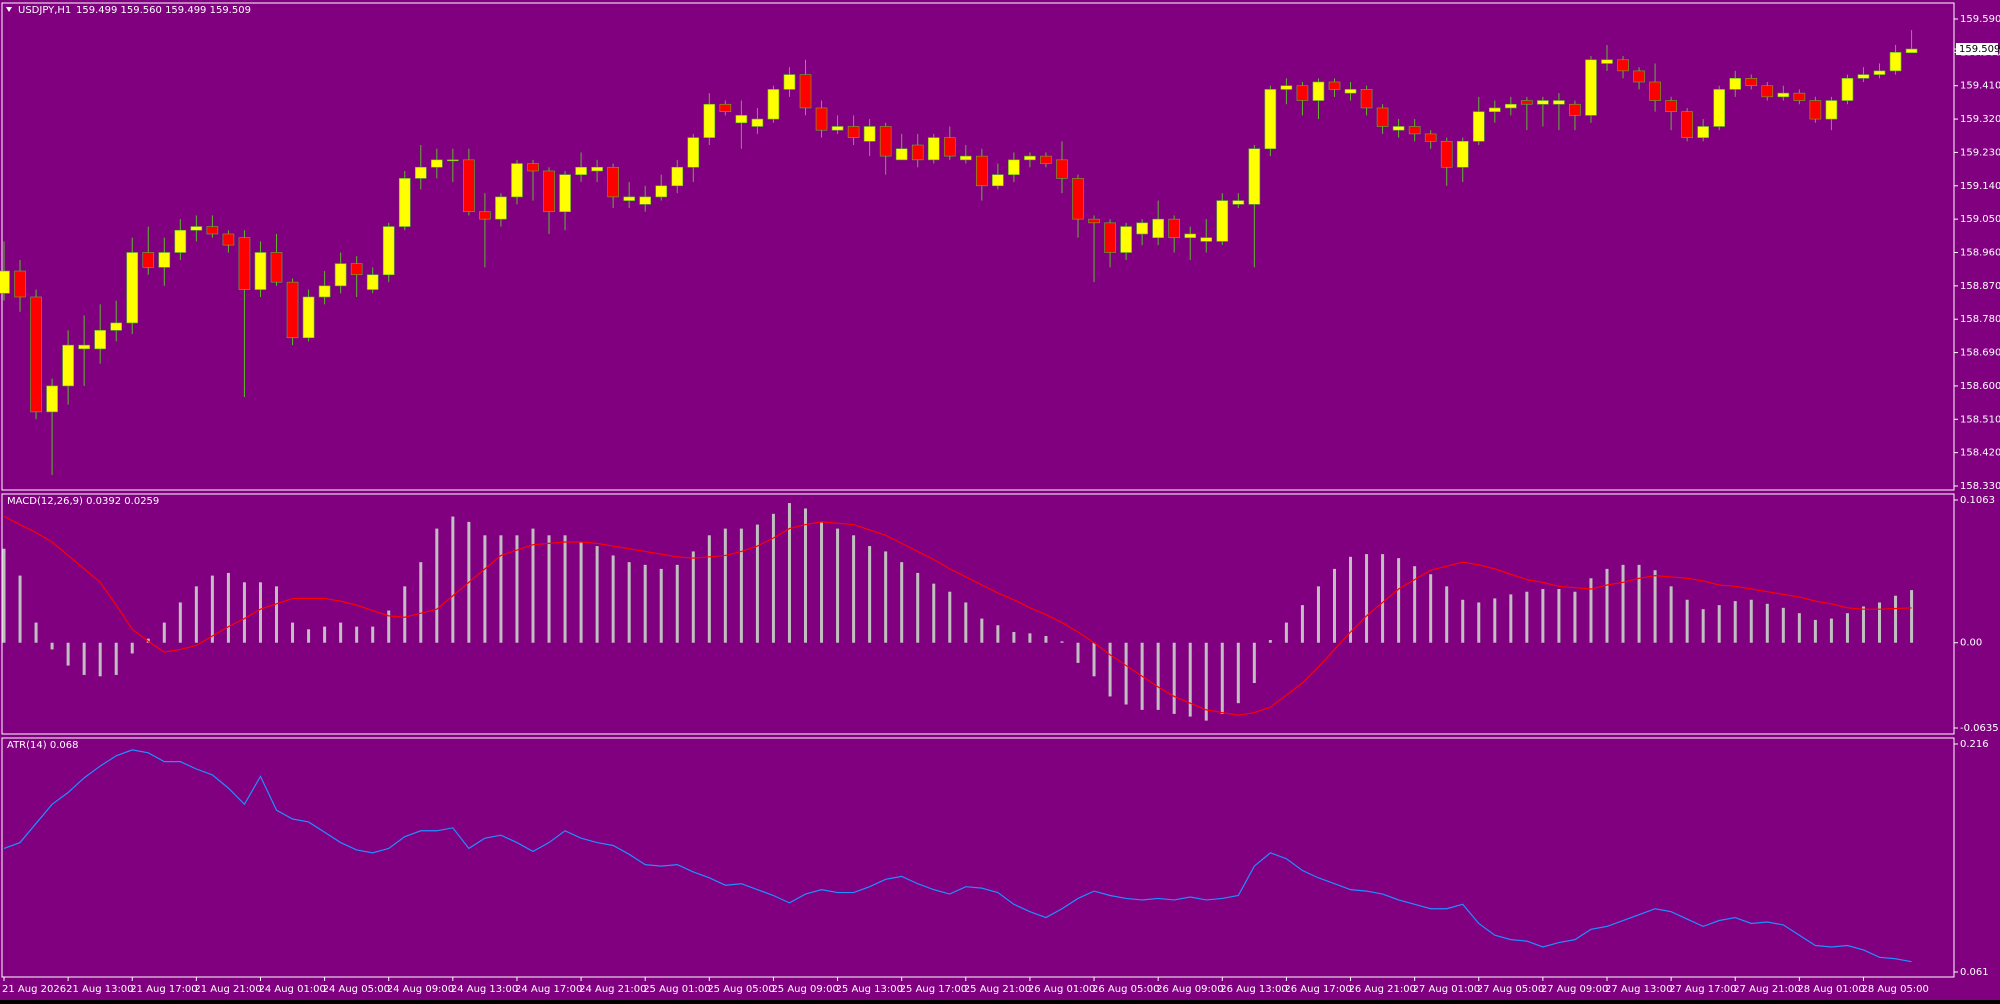  I want to click on menu-triangle, so click(9, 9).